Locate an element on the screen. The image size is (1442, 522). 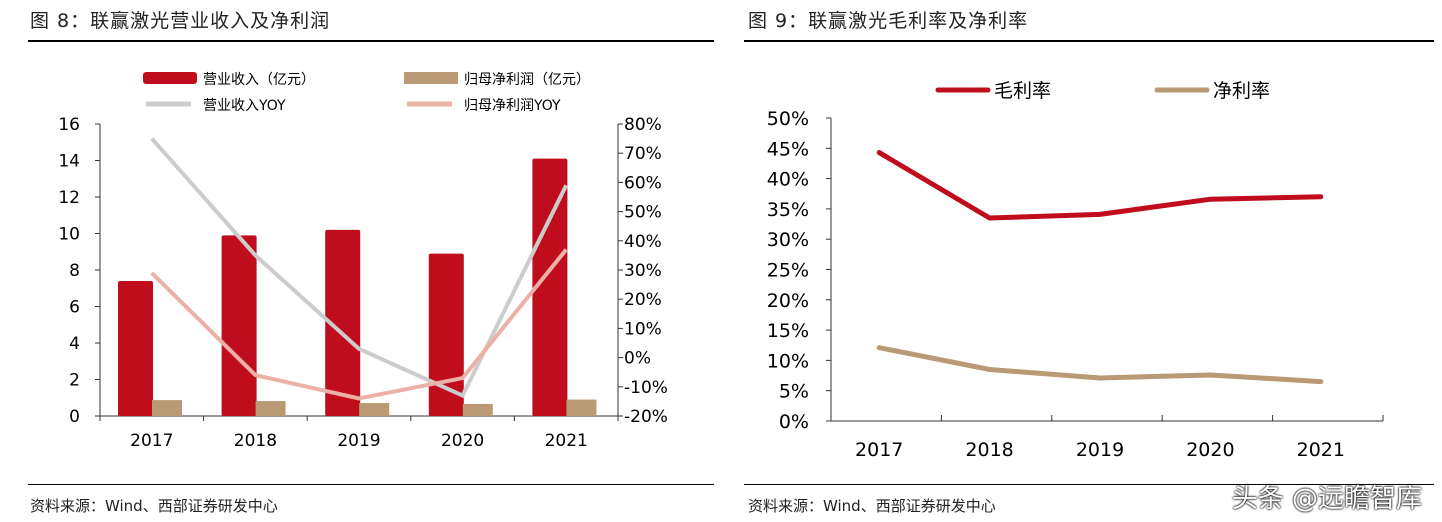
left-footer-rule is located at coordinates (371, 484).